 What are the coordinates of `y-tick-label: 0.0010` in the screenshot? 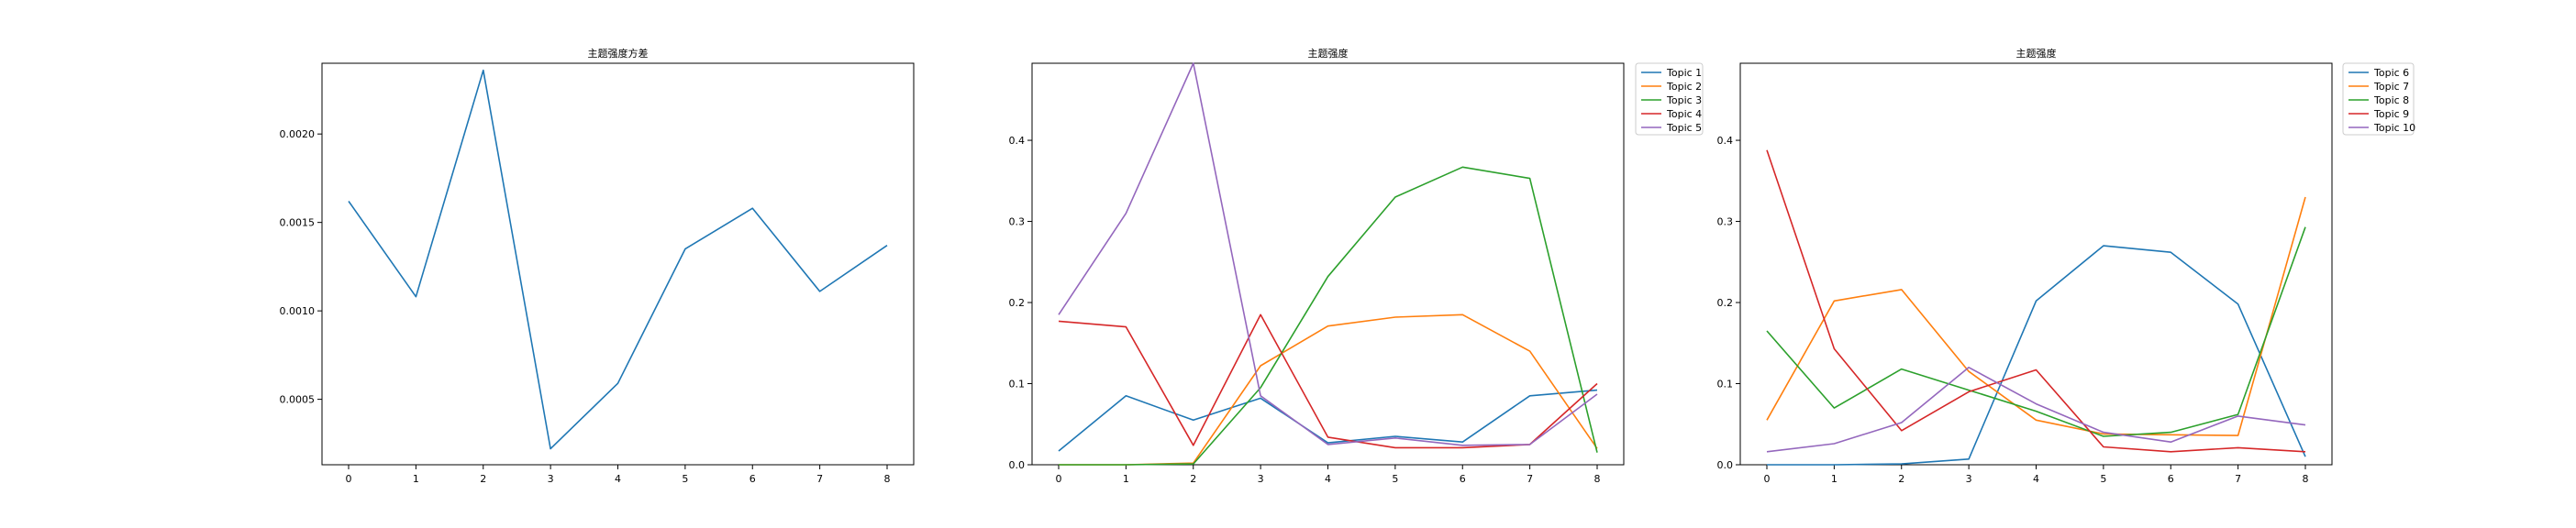 It's located at (298, 311).